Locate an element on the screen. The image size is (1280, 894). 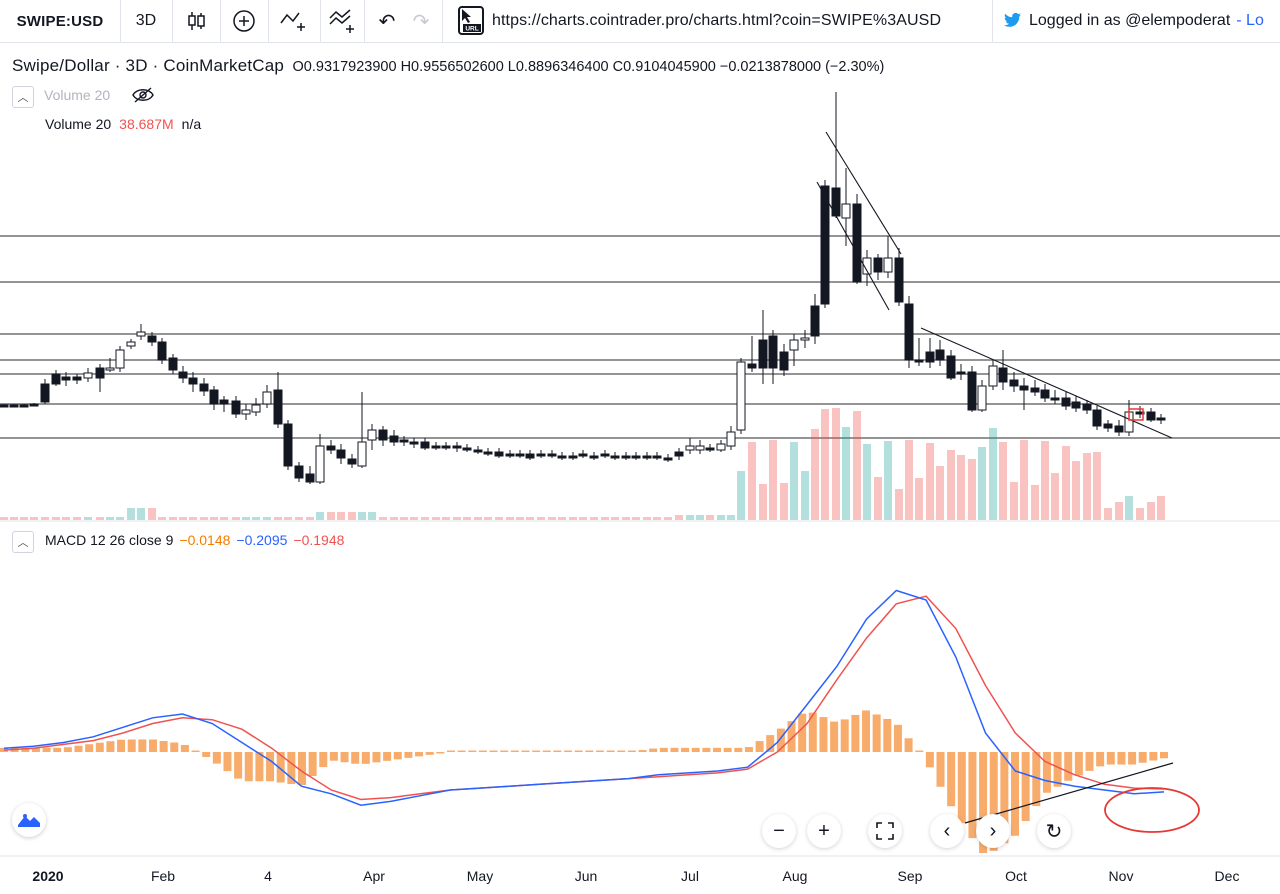
tradingview-logo-icon is located at coordinates (29, 820).